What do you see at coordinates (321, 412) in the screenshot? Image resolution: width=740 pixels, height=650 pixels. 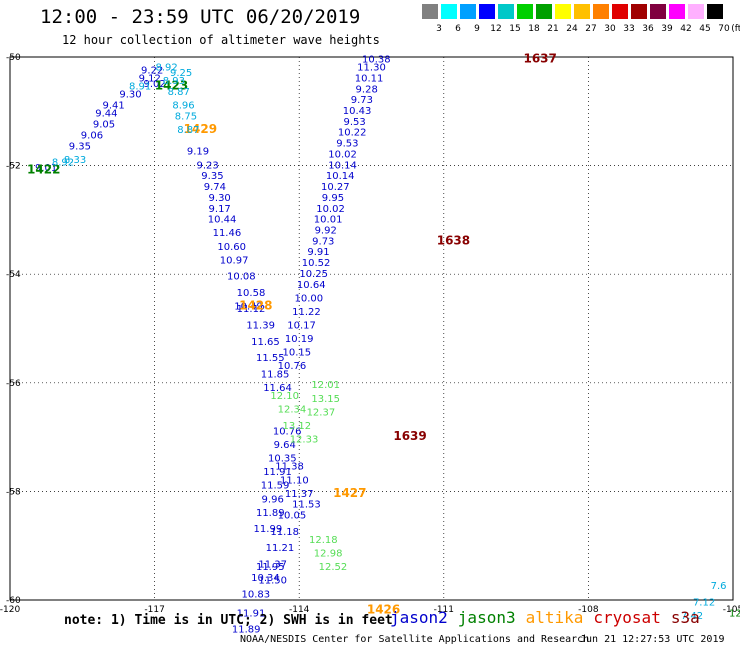 I see `data-point-label: 12.37` at bounding box center [321, 412].